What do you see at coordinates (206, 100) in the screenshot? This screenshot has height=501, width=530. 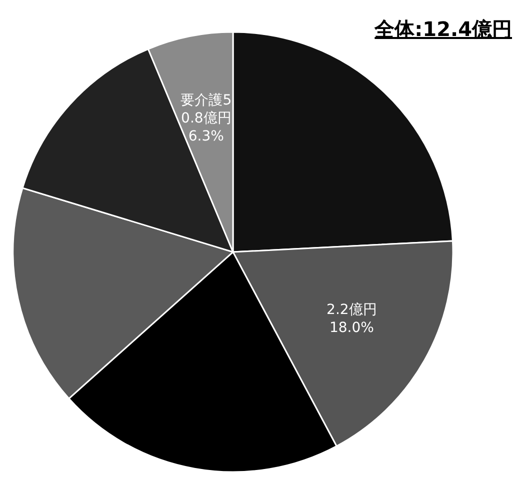 I see `slice-label: 要介護5` at bounding box center [206, 100].